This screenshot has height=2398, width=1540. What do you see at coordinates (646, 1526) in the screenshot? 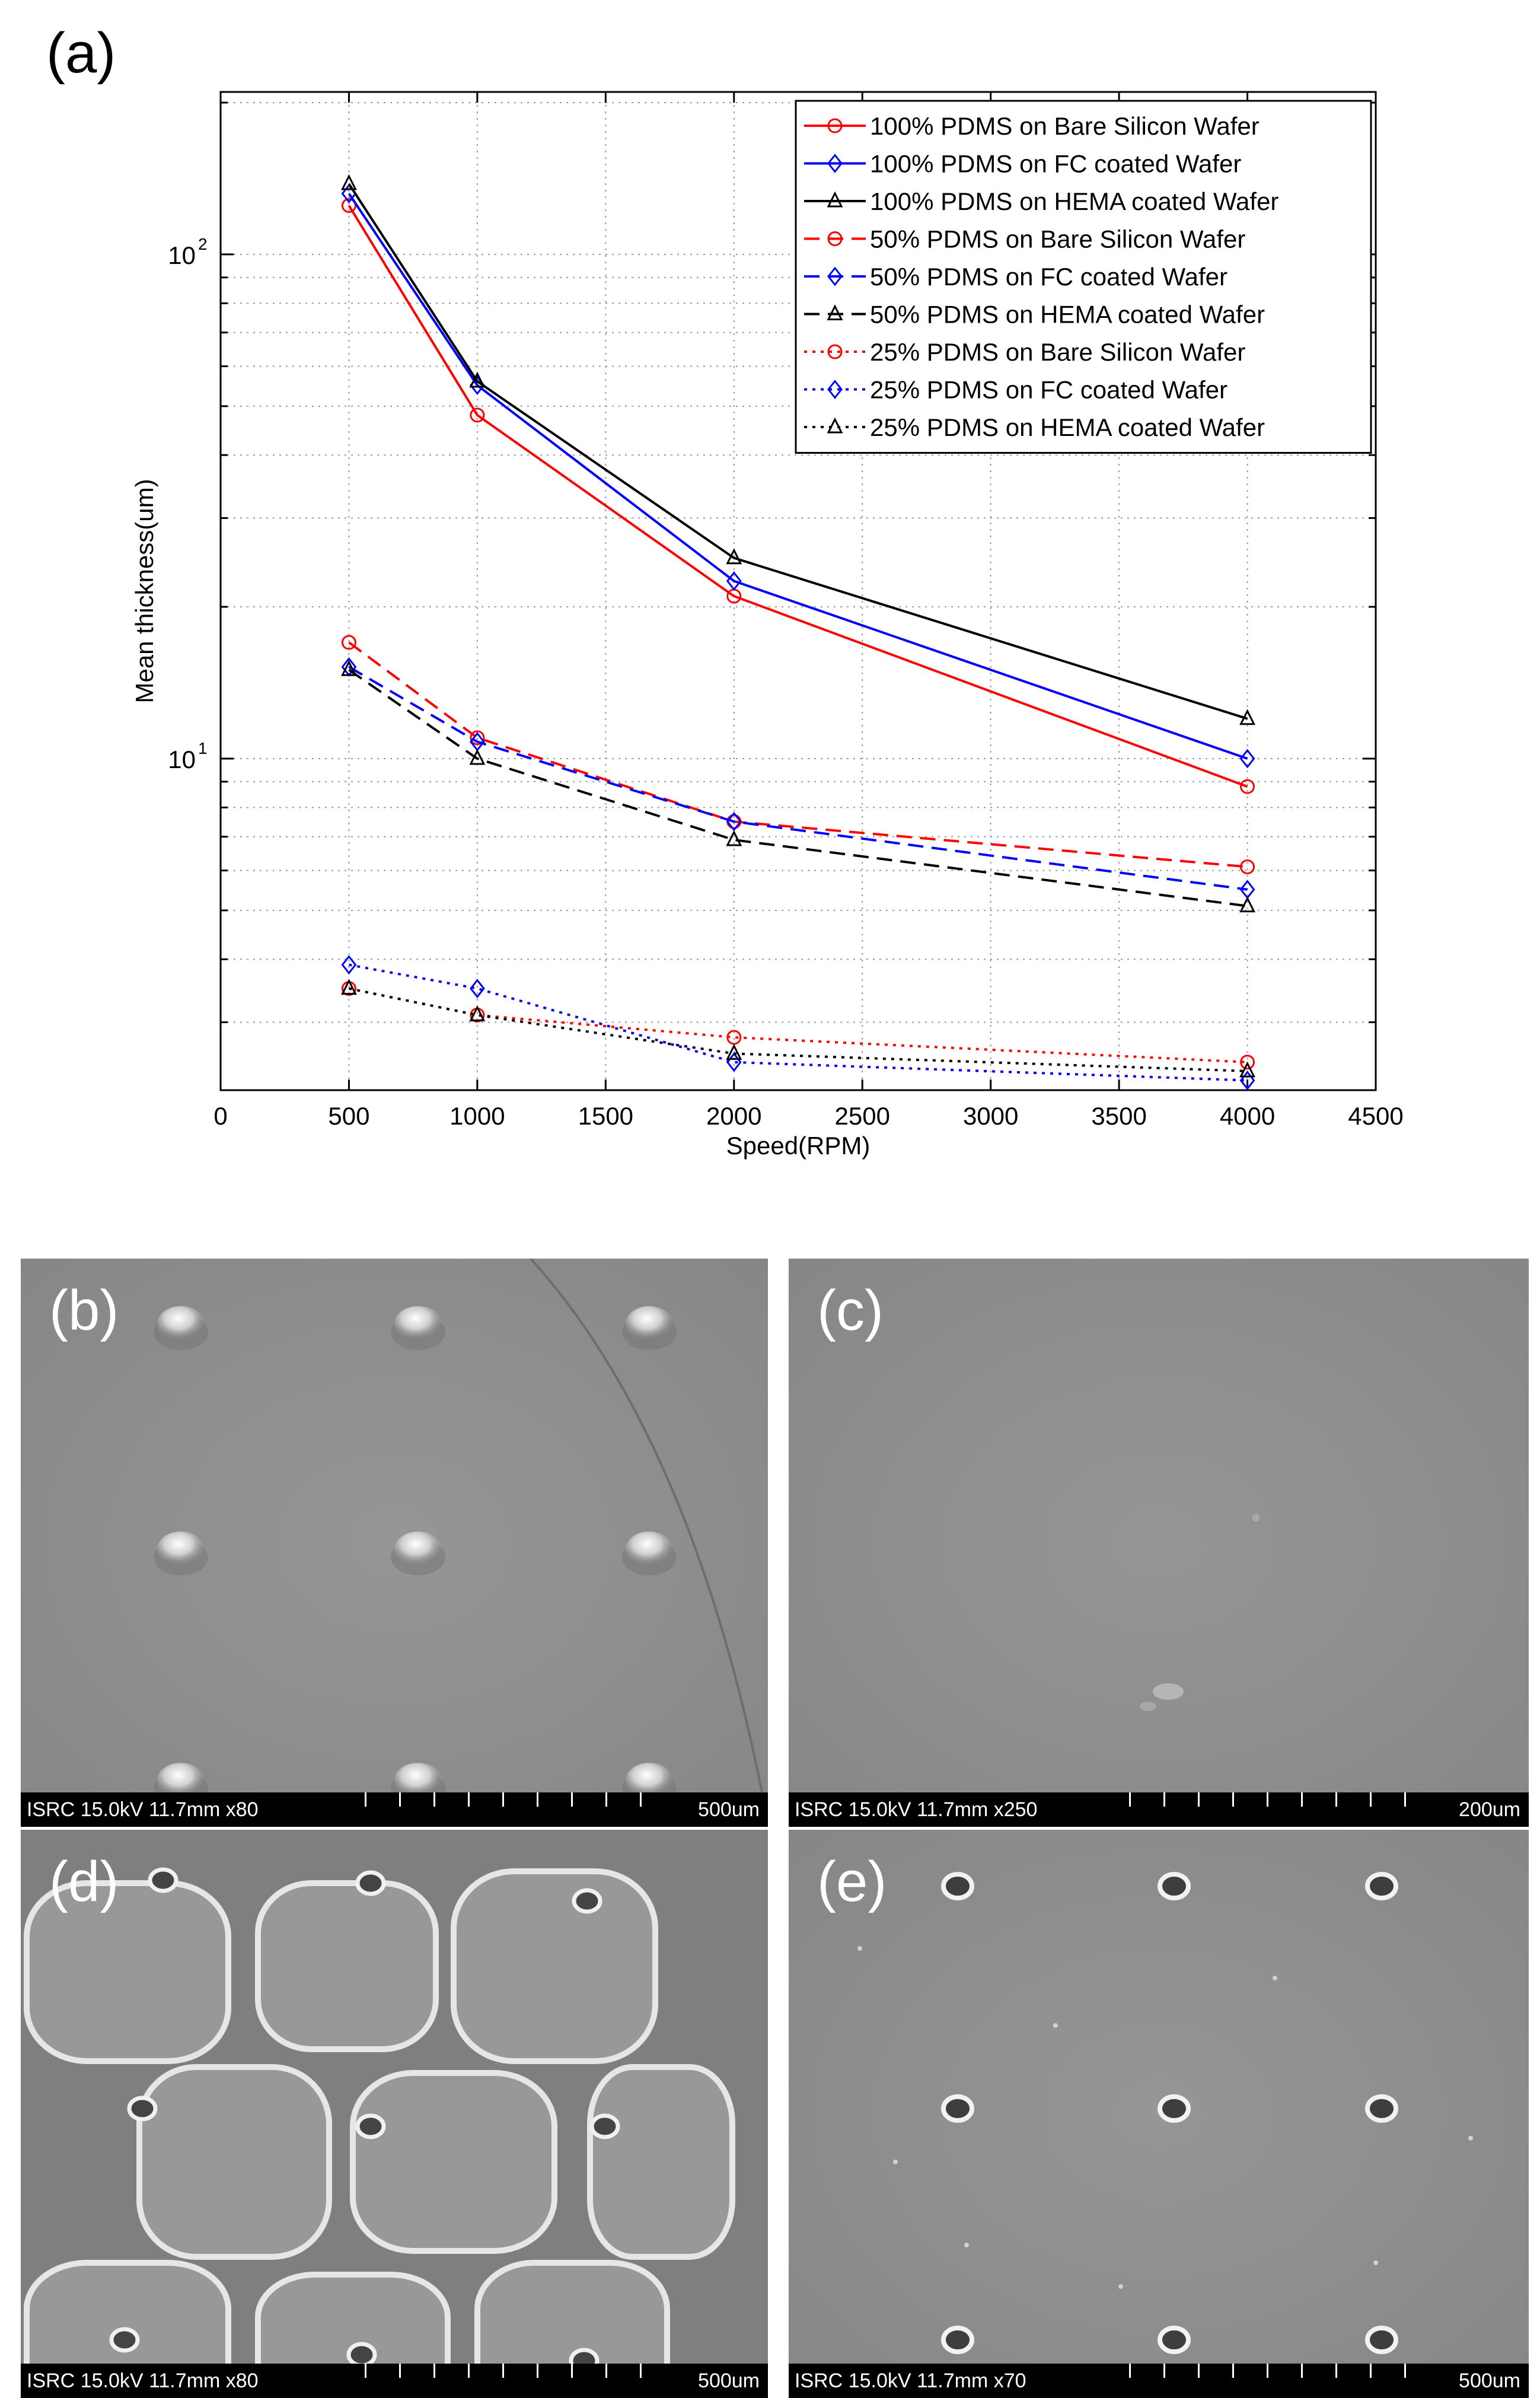
I see `crack-line` at bounding box center [646, 1526].